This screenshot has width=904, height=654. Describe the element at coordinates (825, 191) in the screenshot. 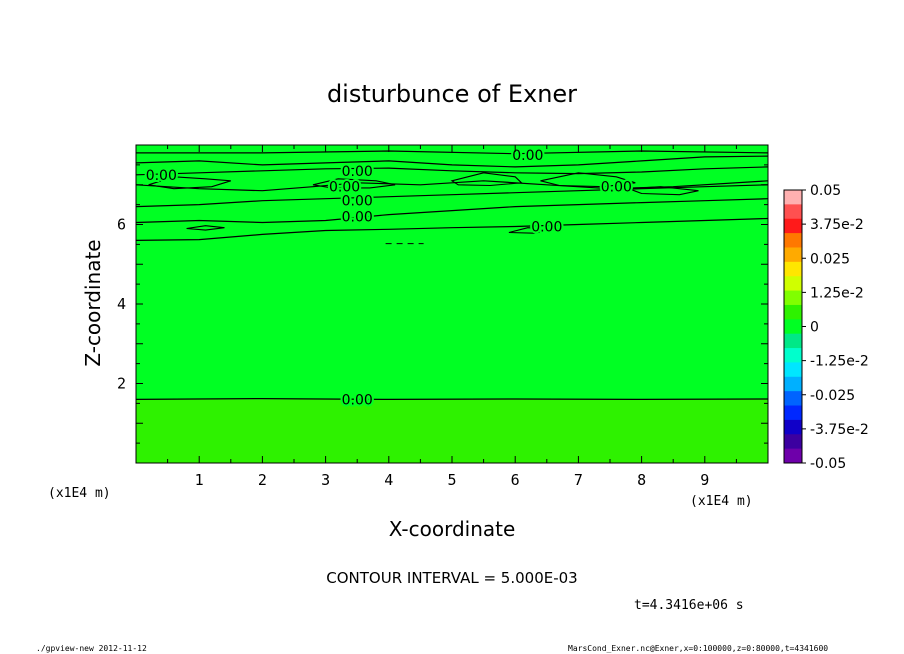

I see `colorbar-label-0: 0.05` at that location.